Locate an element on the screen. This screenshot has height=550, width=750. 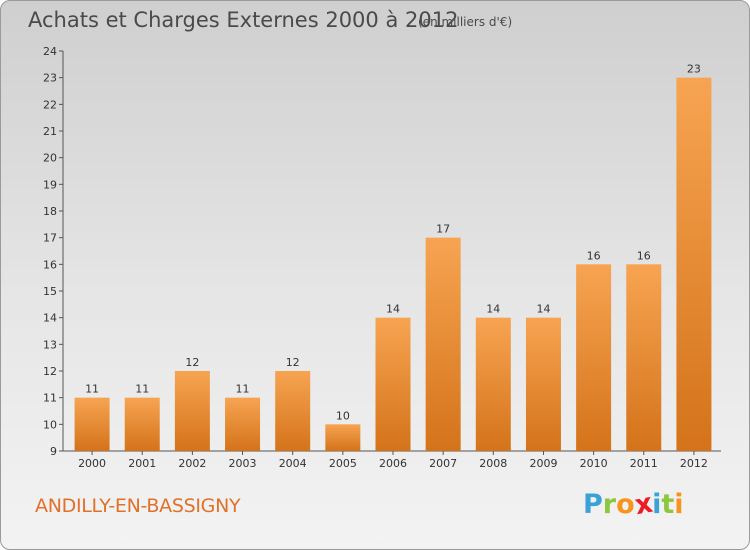
y-tick-label: 12 is located at coordinates (50, 371).